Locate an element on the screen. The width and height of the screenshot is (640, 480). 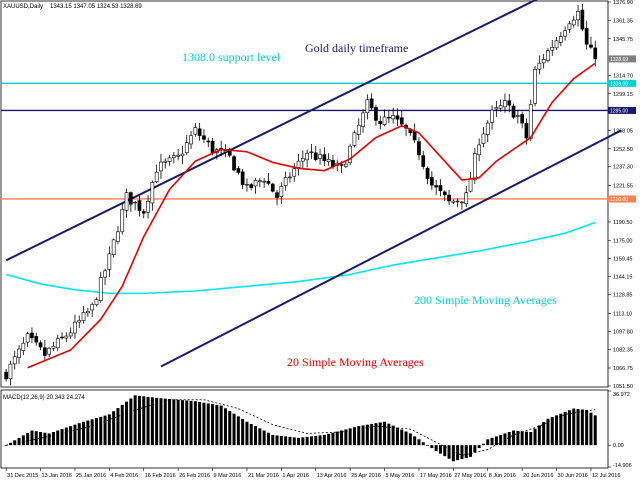
time-axis-label: 26 Feb 2016 is located at coordinates (194, 476).